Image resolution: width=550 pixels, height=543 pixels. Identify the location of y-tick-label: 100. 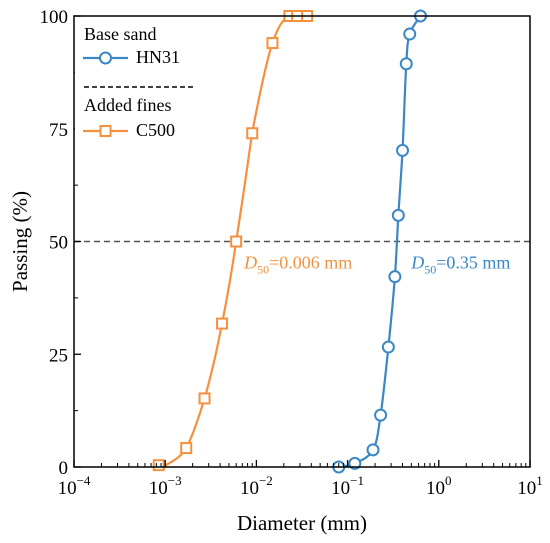
(54, 17).